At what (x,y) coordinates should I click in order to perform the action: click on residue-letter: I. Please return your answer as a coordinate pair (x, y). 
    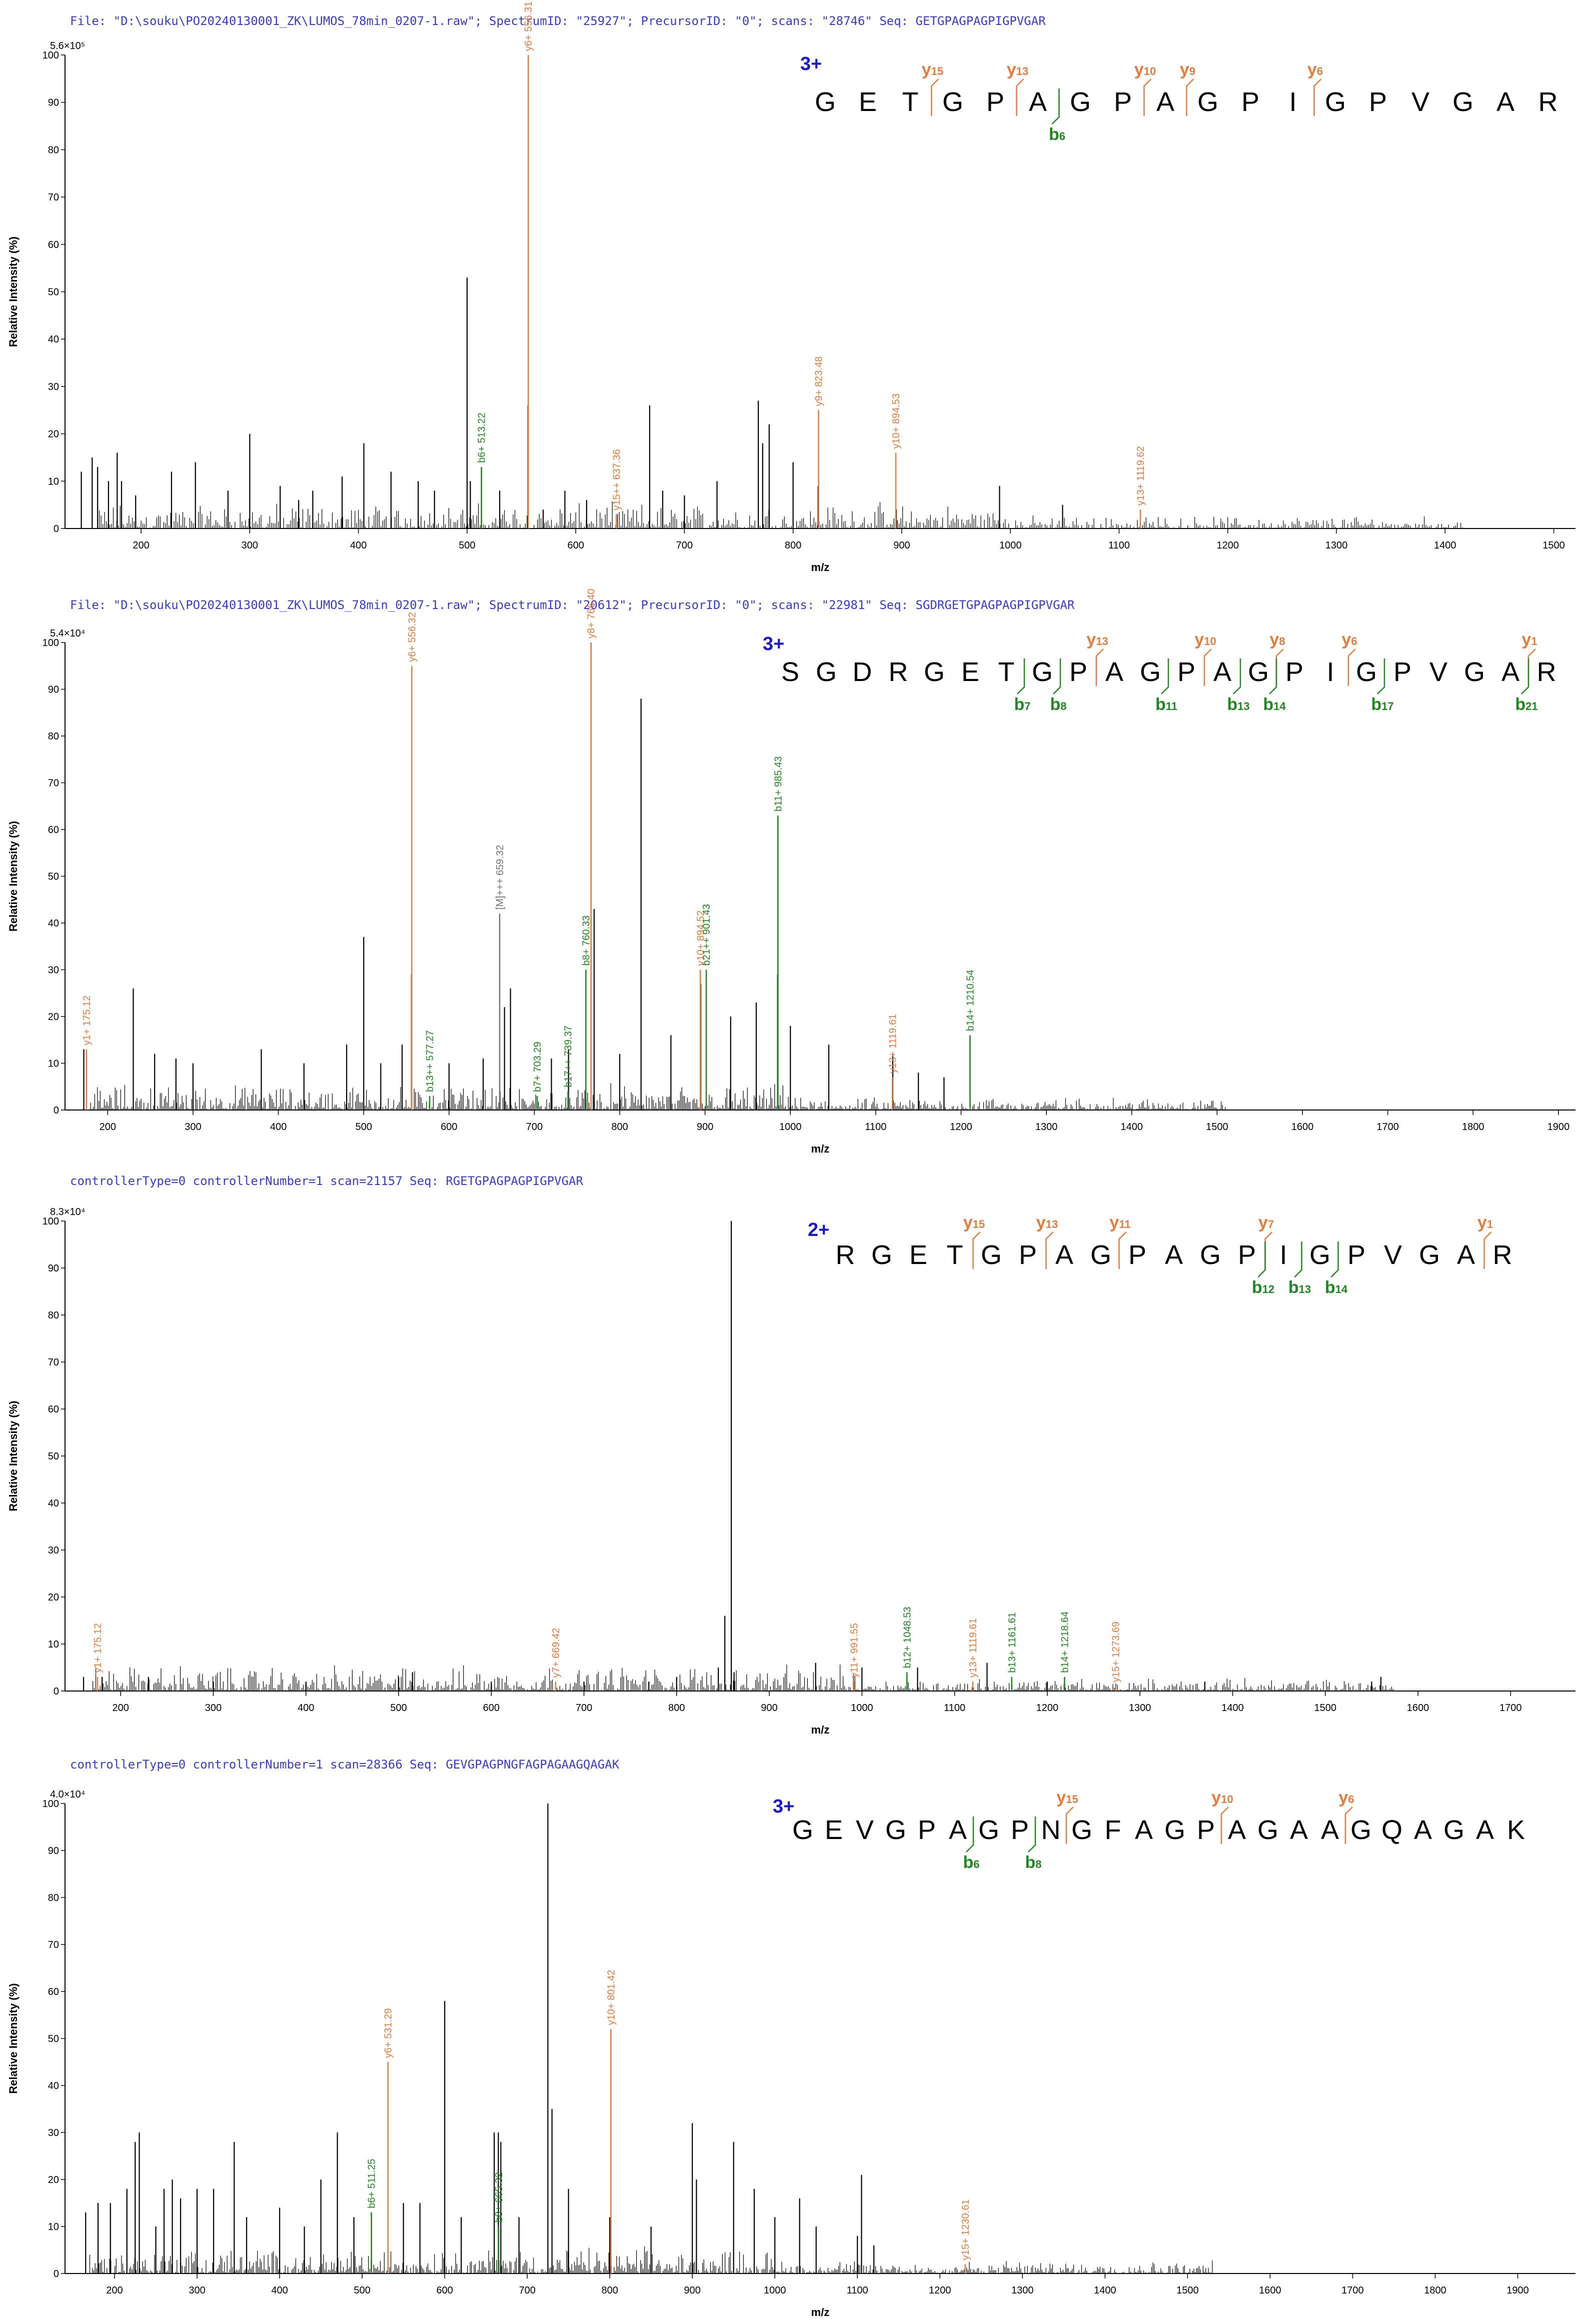
    Looking at the image, I should click on (1292, 102).